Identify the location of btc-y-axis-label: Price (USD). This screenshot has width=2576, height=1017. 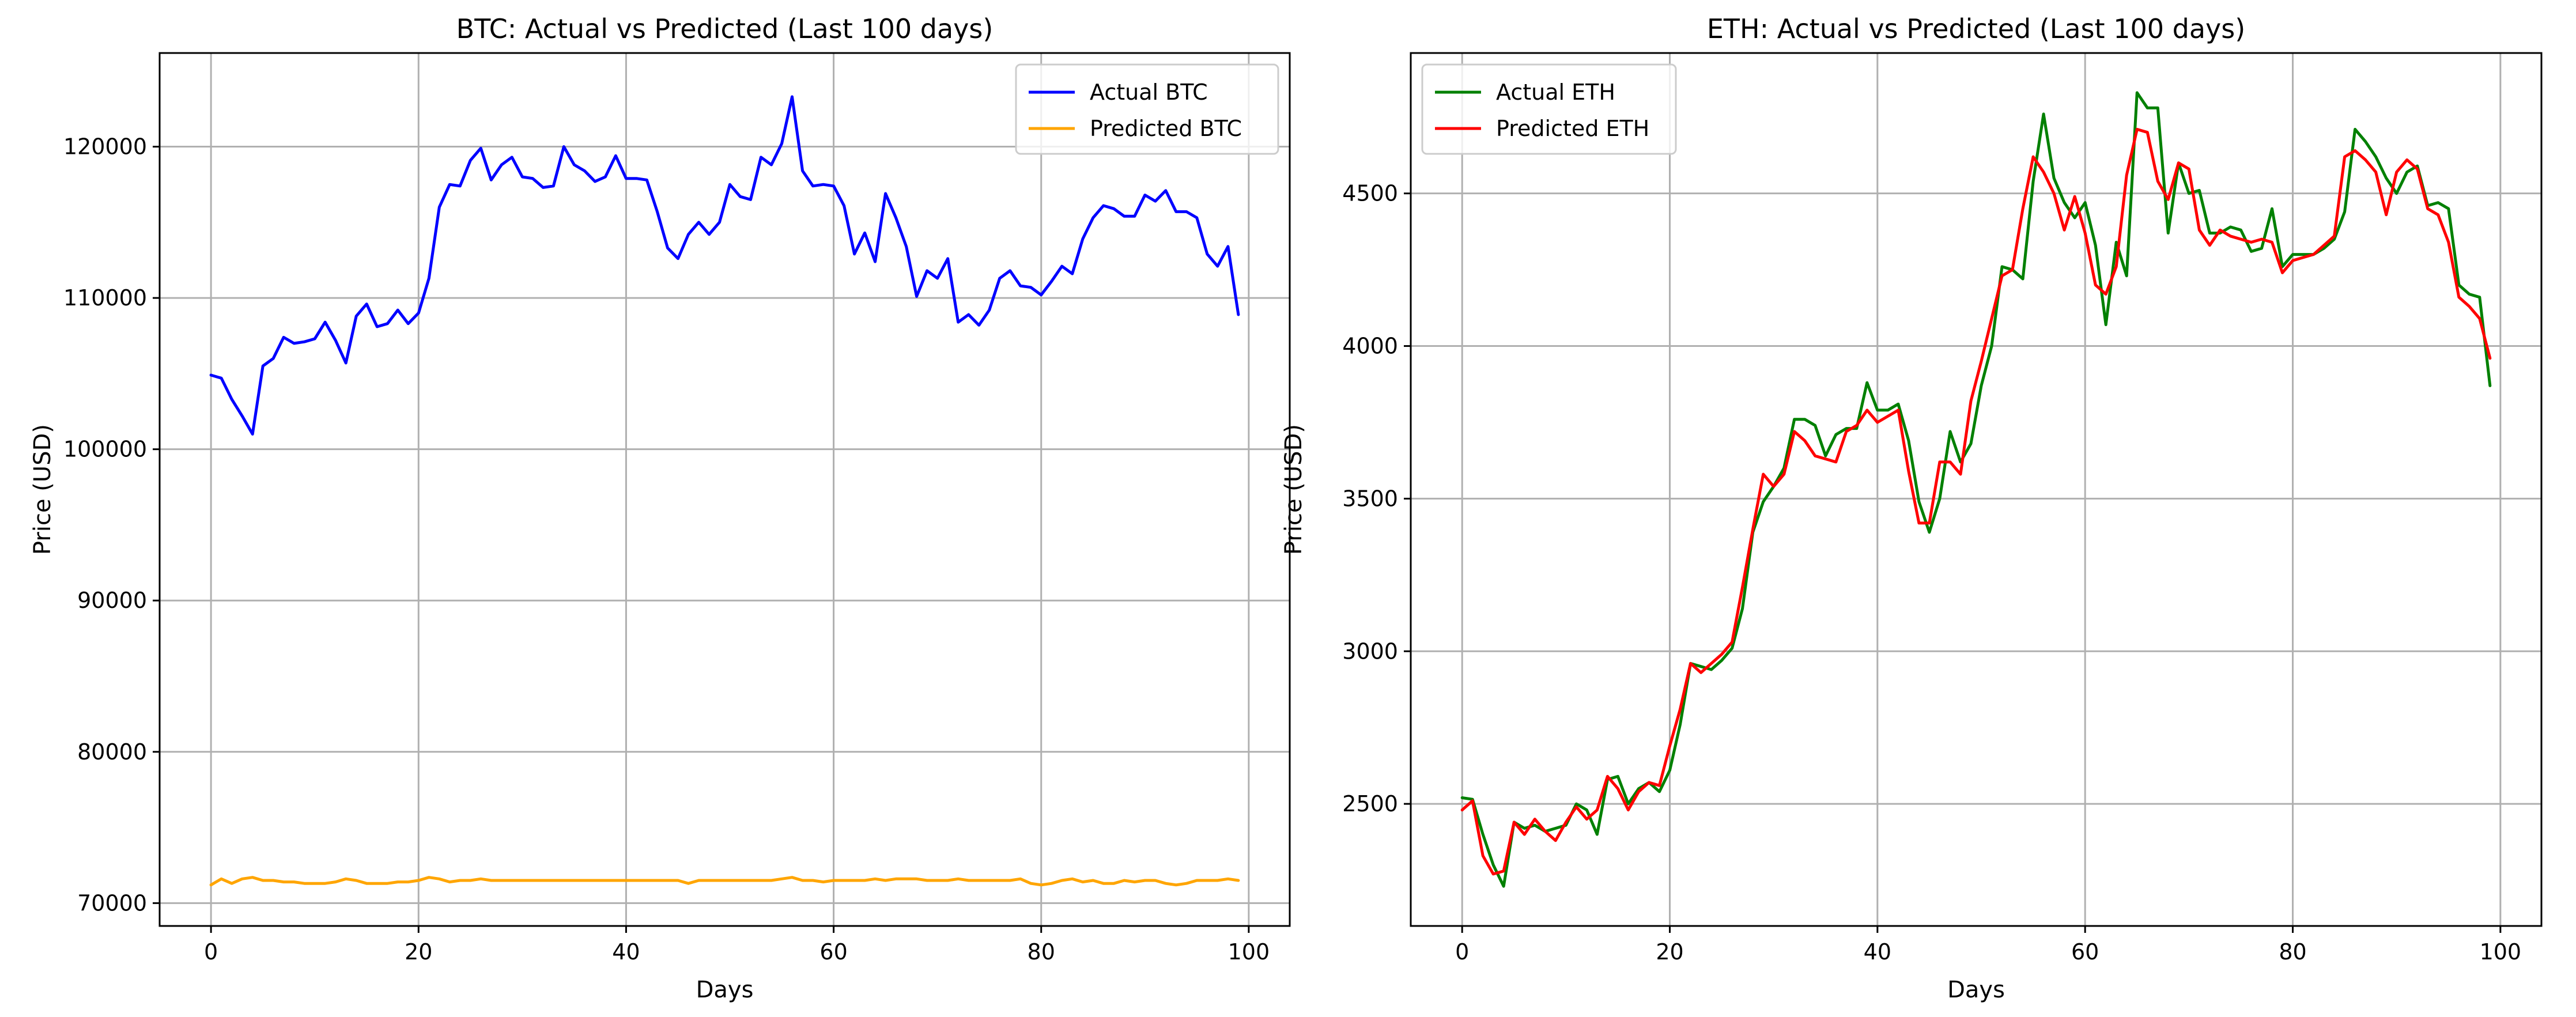
(42, 489).